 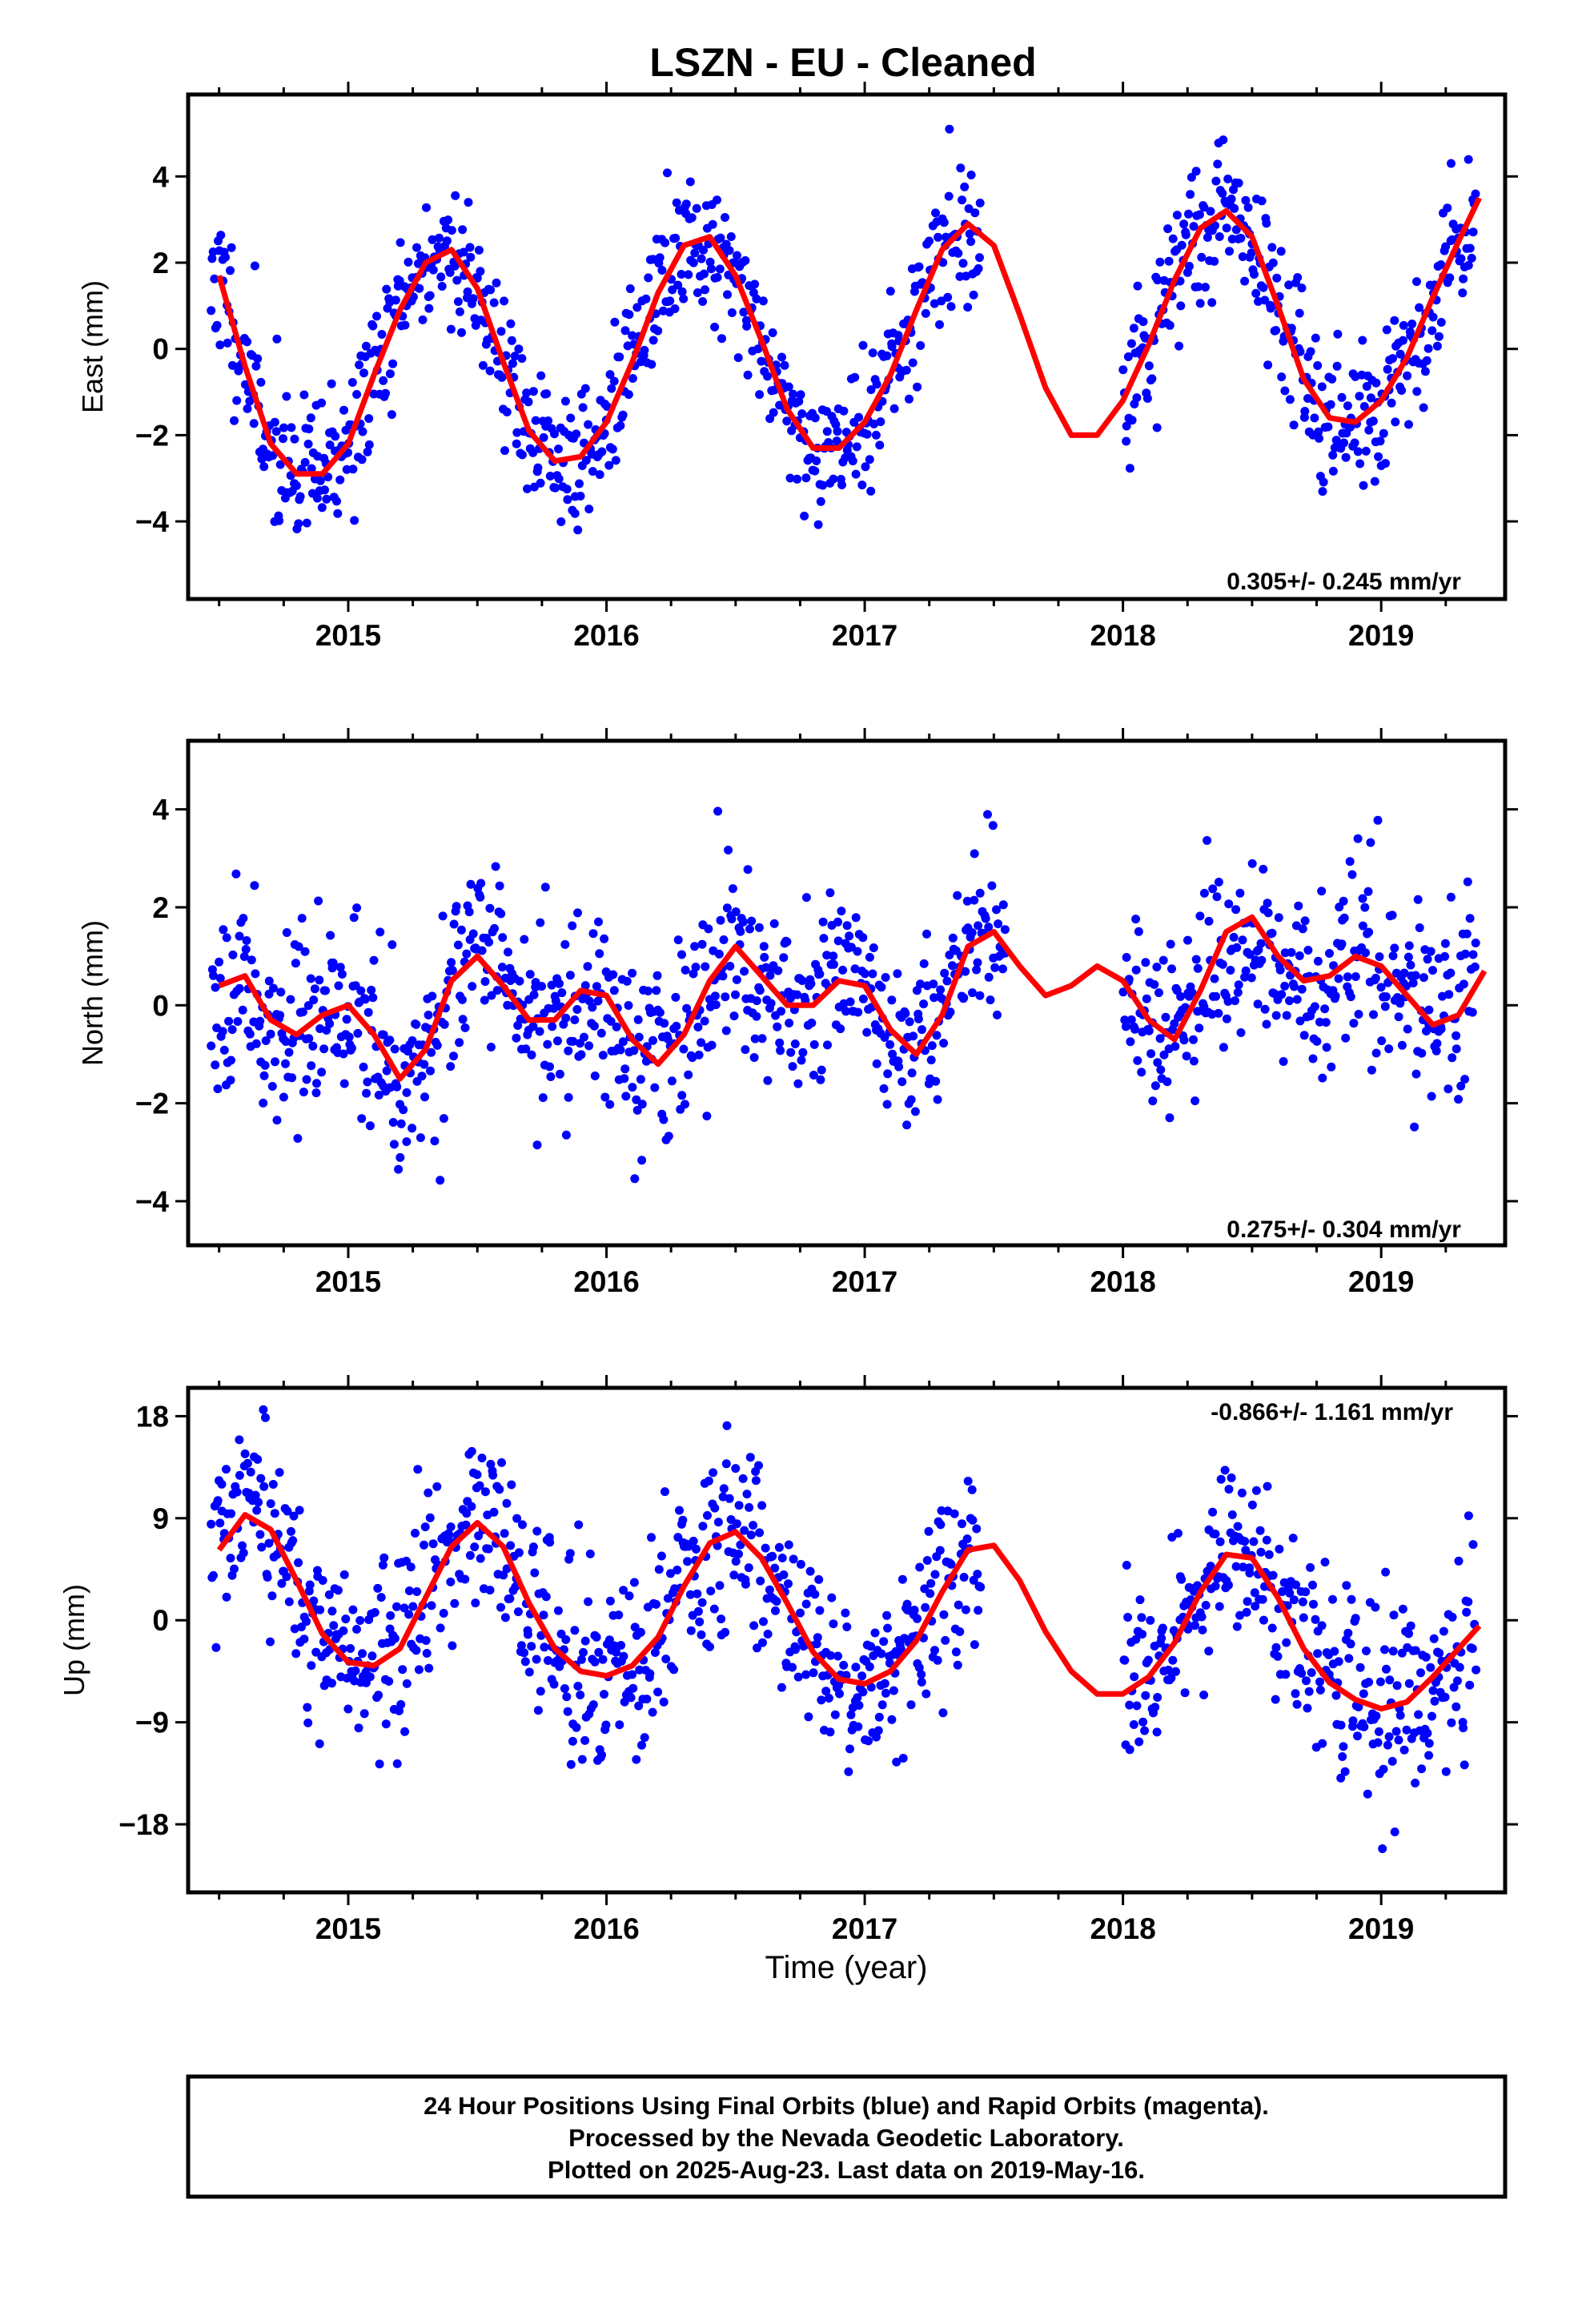 What do you see at coordinates (1344, 1229) in the screenshot?
I see `north-rate-label: 0.275+/- 0.304 mm/yr` at bounding box center [1344, 1229].